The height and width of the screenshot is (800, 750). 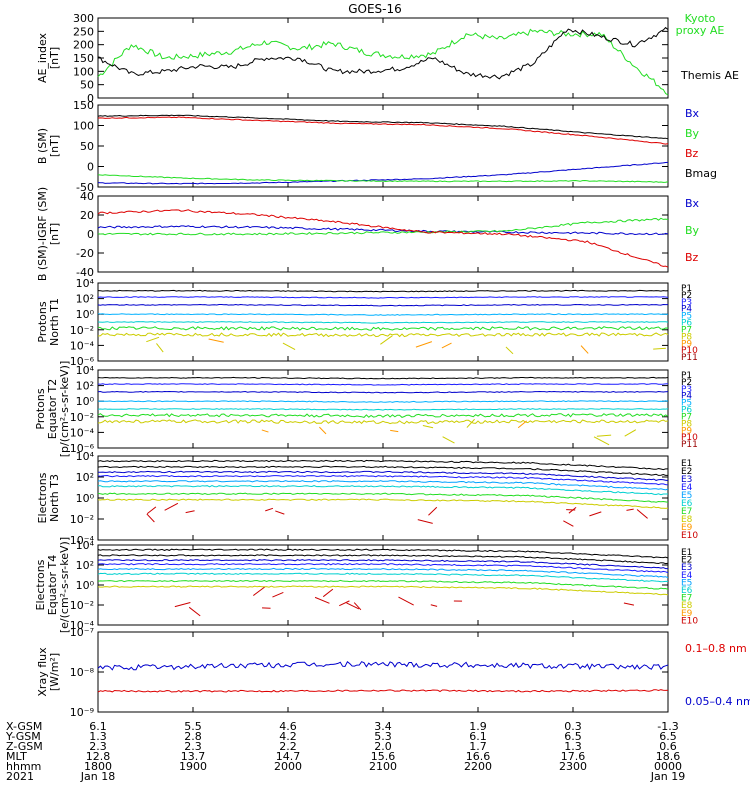 What do you see at coordinates (692, 133) in the screenshot?
I see `legend-bsm-by: By` at bounding box center [692, 133].